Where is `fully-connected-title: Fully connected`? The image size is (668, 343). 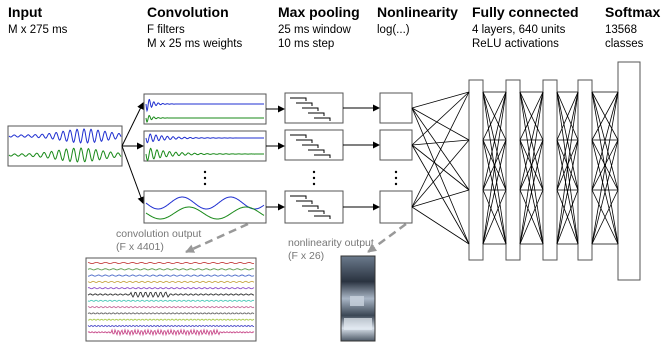
fully-connected-title: Fully connected is located at coordinates (525, 12).